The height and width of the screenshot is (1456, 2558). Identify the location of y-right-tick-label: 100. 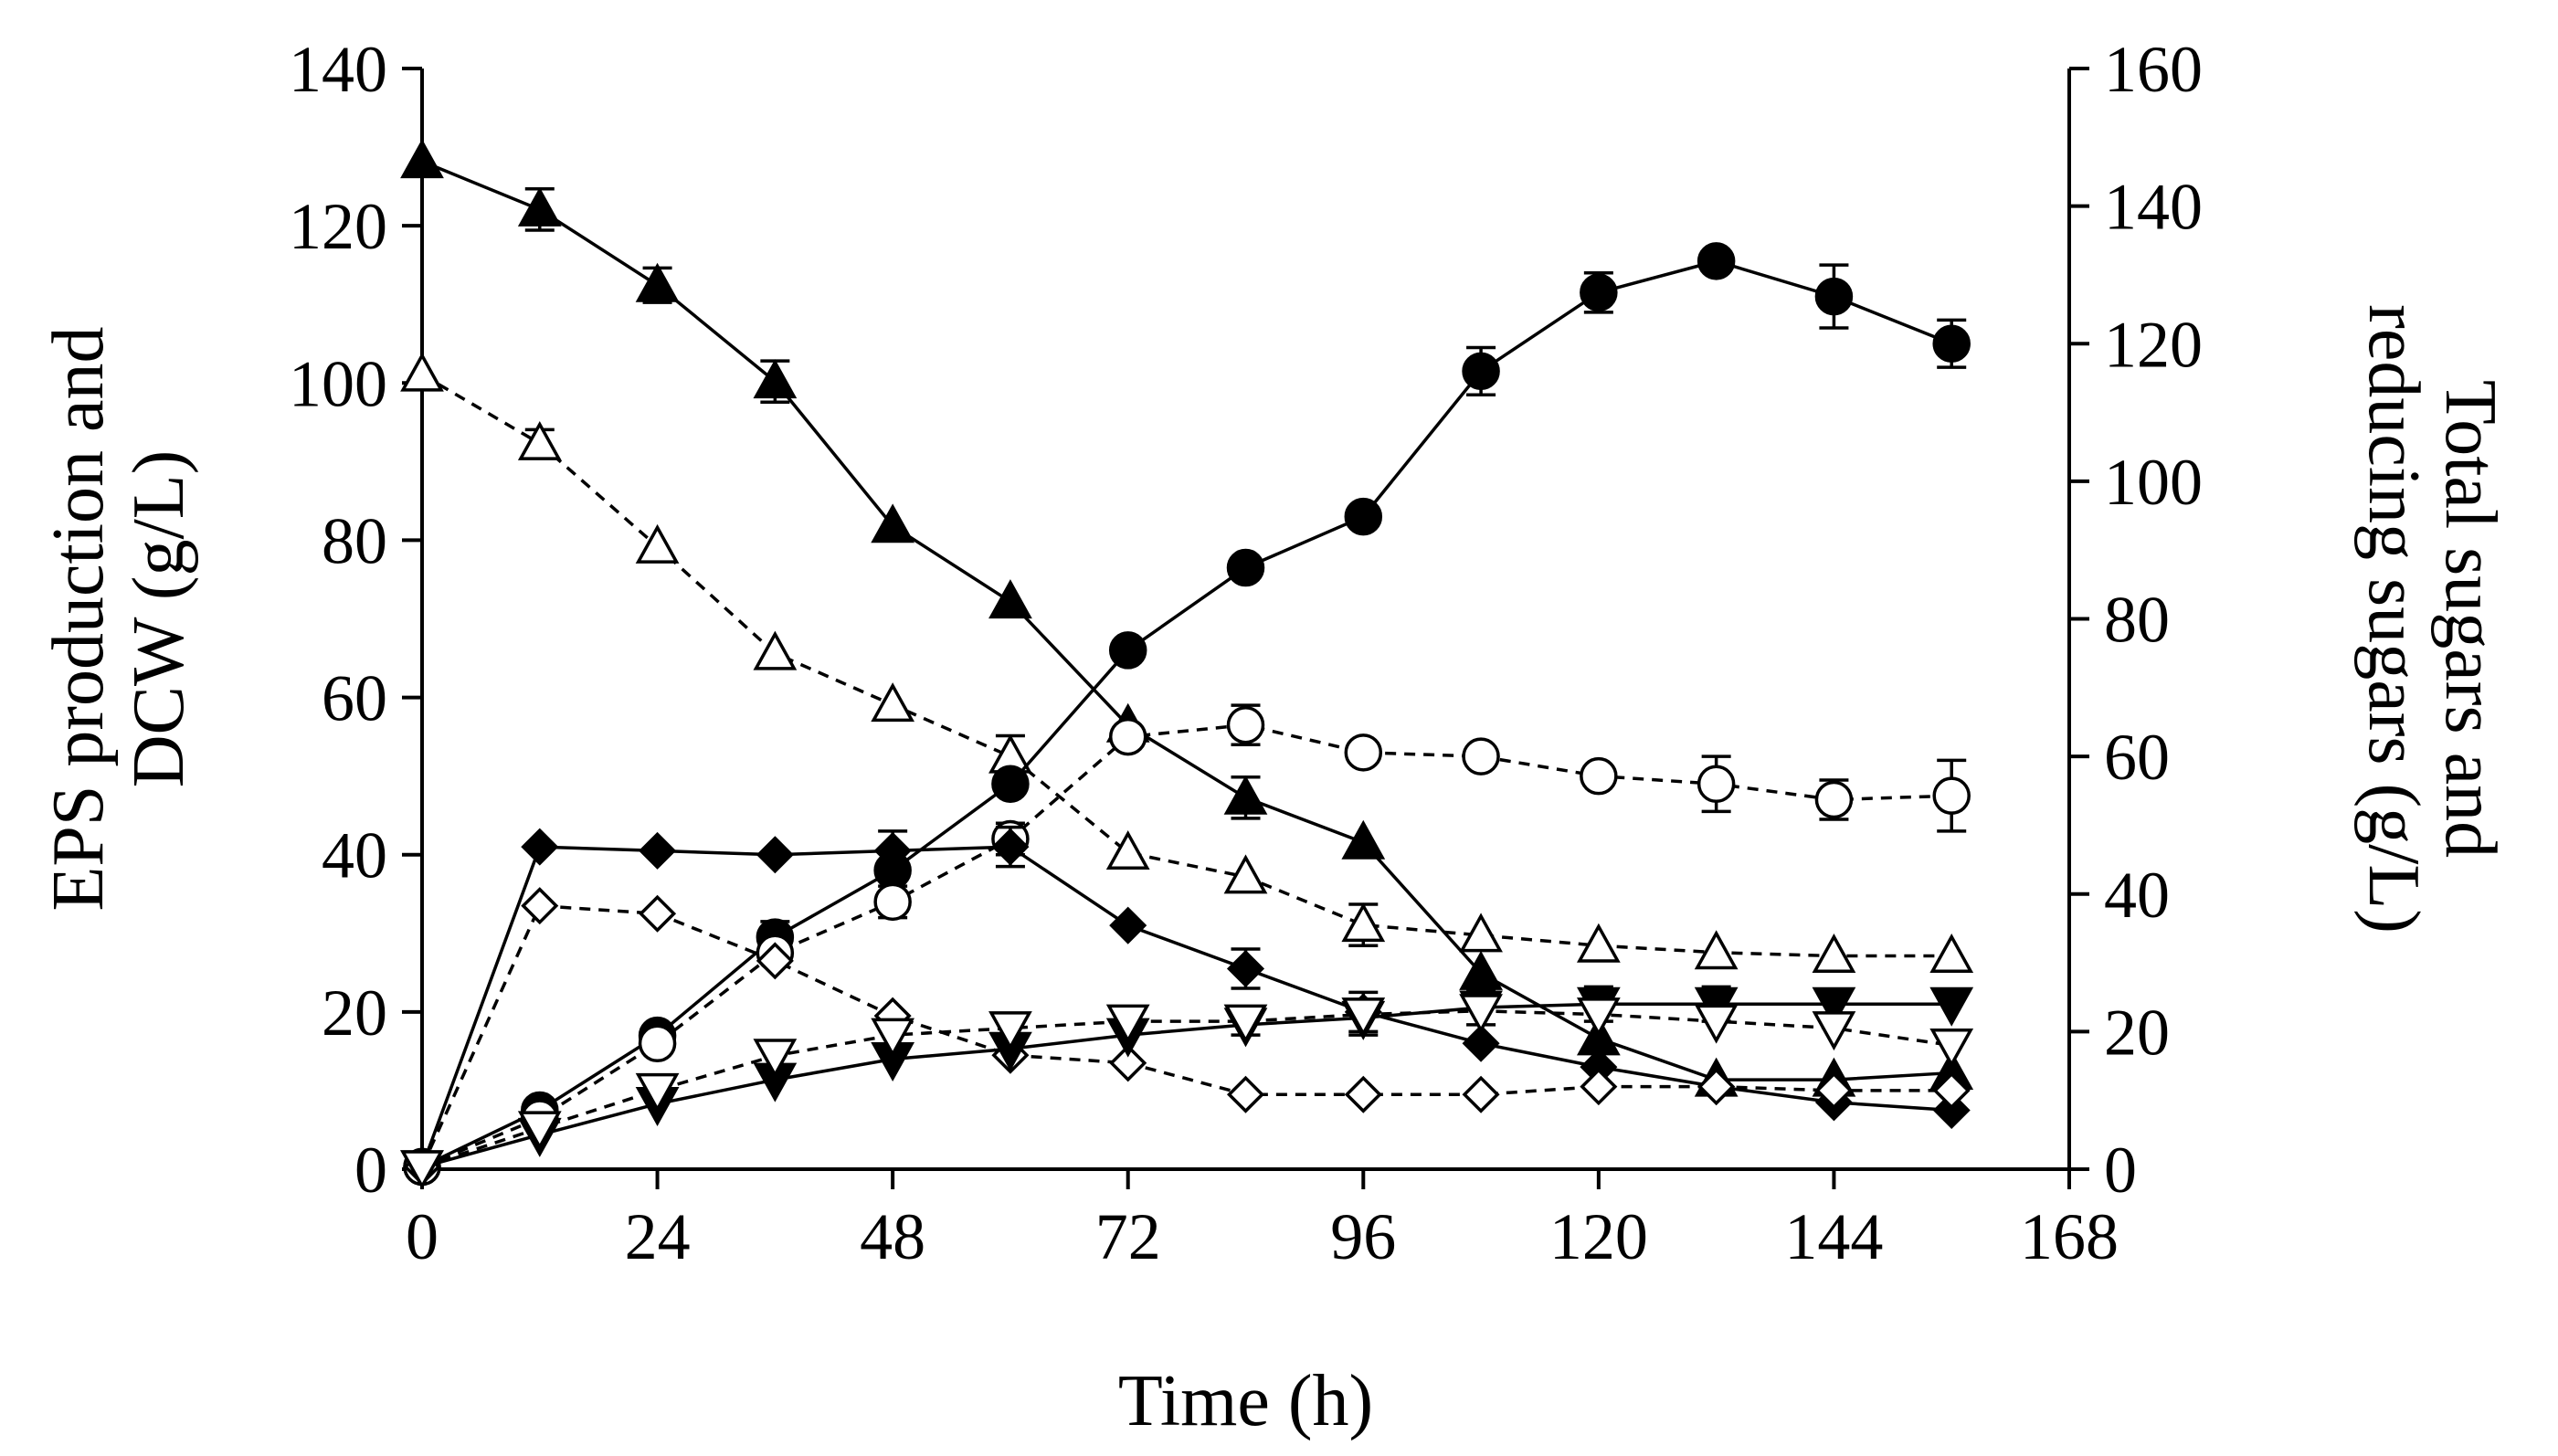
(2154, 483).